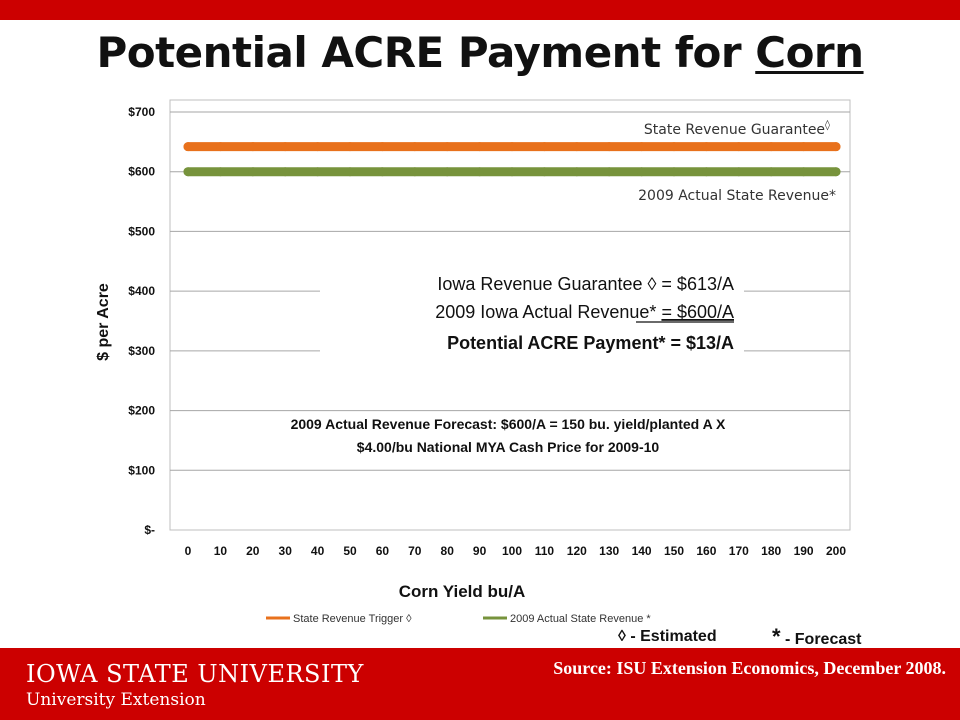 This screenshot has width=960, height=720. What do you see at coordinates (116, 700) in the screenshot?
I see `university-logo-unit: University Extension` at bounding box center [116, 700].